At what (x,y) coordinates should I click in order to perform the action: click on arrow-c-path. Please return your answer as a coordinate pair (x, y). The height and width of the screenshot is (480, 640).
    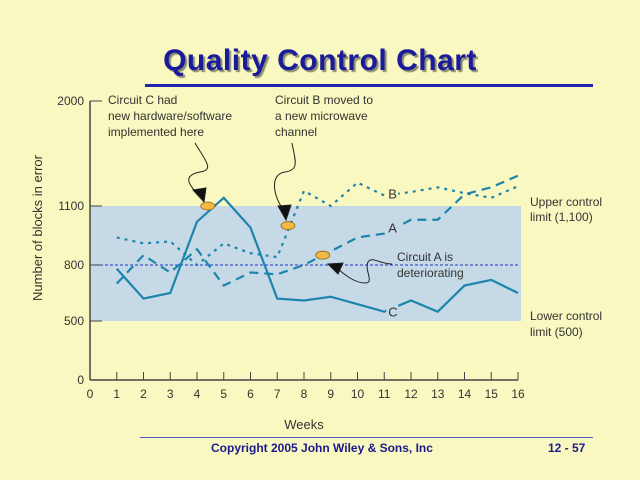
    Looking at the image, I should click on (198, 169).